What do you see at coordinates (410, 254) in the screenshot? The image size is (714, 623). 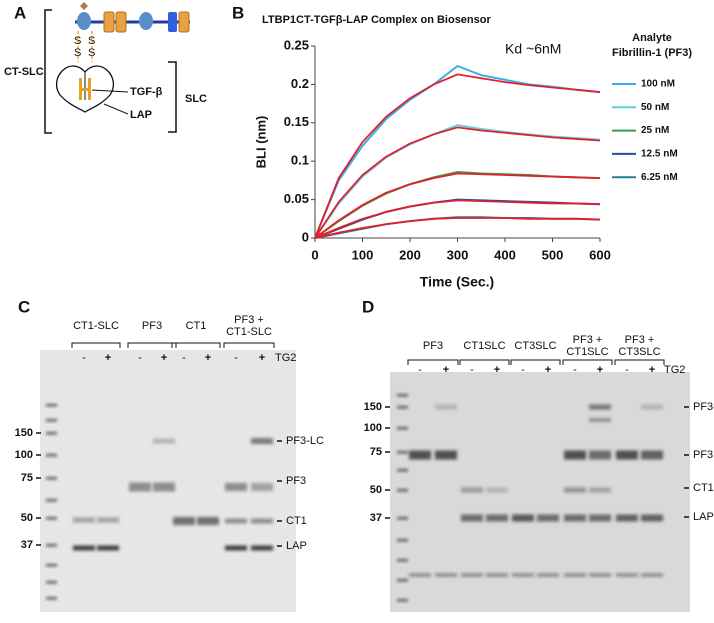 I see `x-tick-label: 200` at bounding box center [410, 254].